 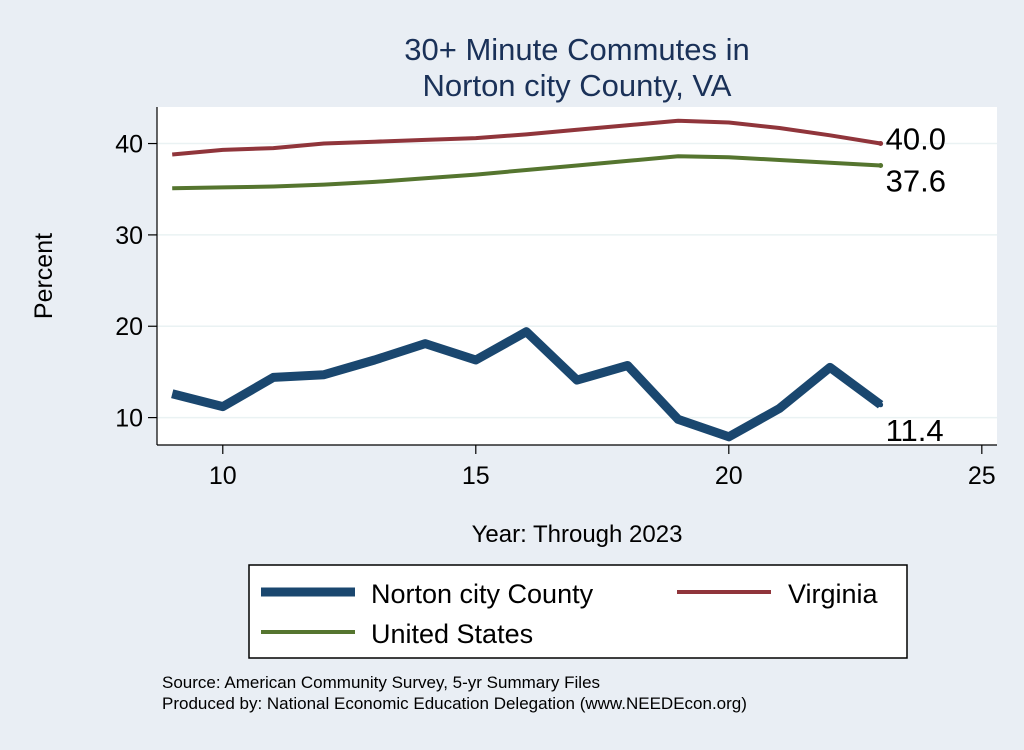 What do you see at coordinates (833, 594) in the screenshot?
I see `legend-label-virginia: Virginia` at bounding box center [833, 594].